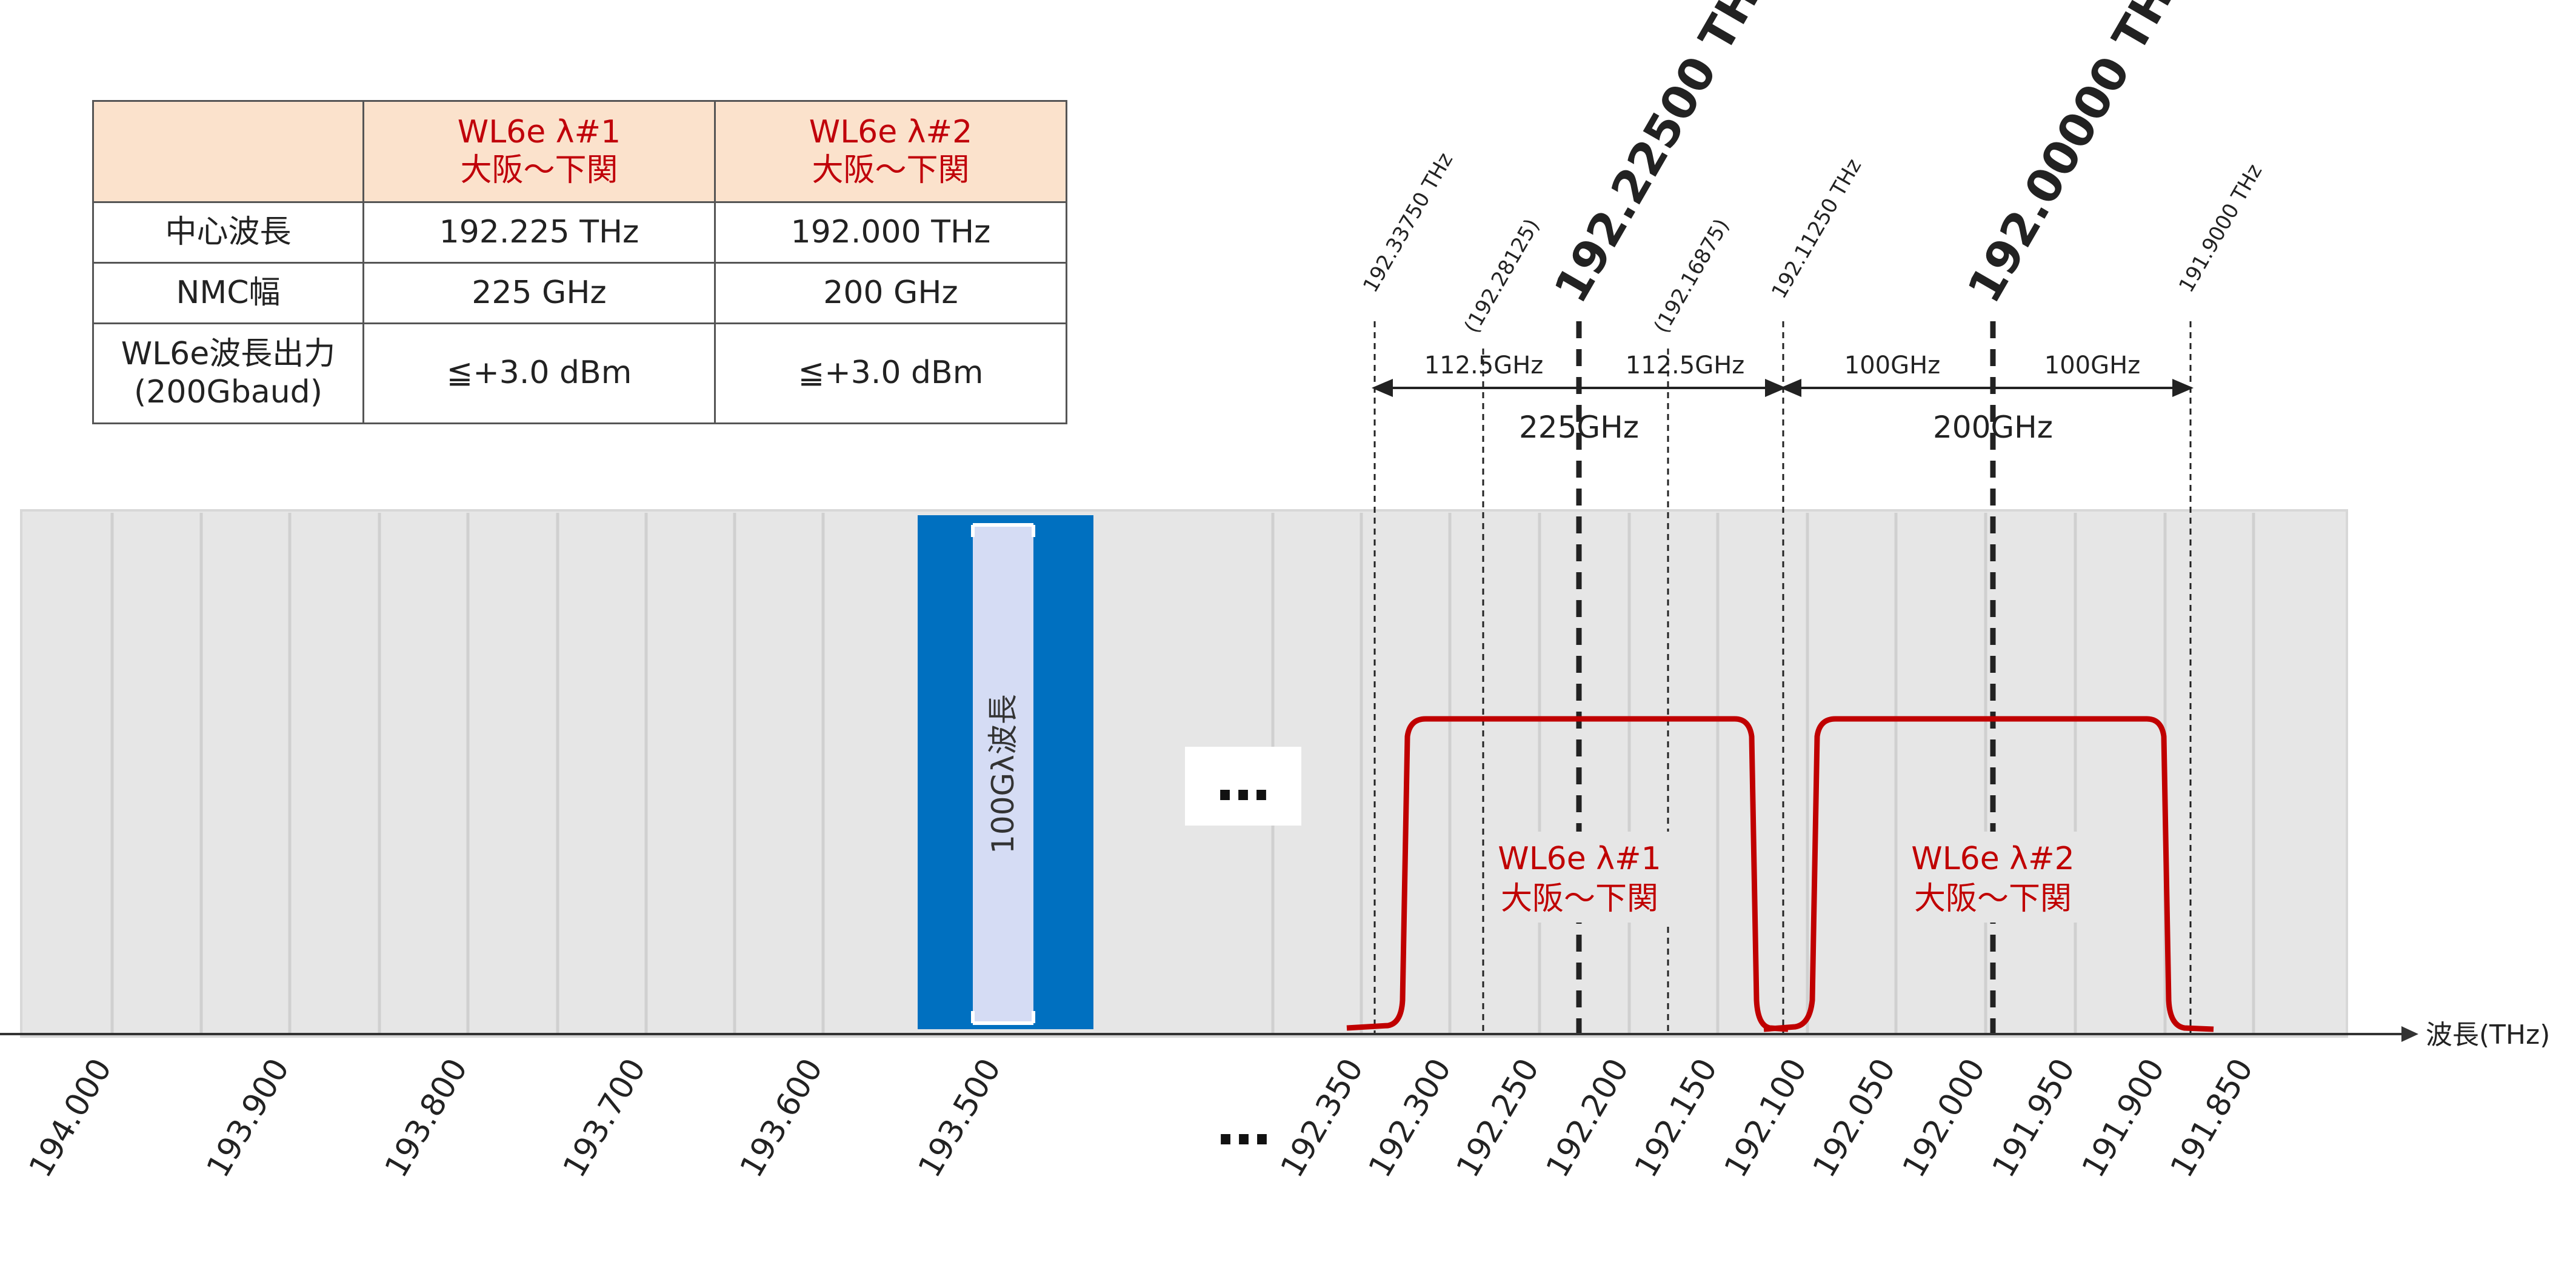 This screenshot has width=2576, height=1265. I want to click on width-label-225: 225GHz, so click(1579, 428).